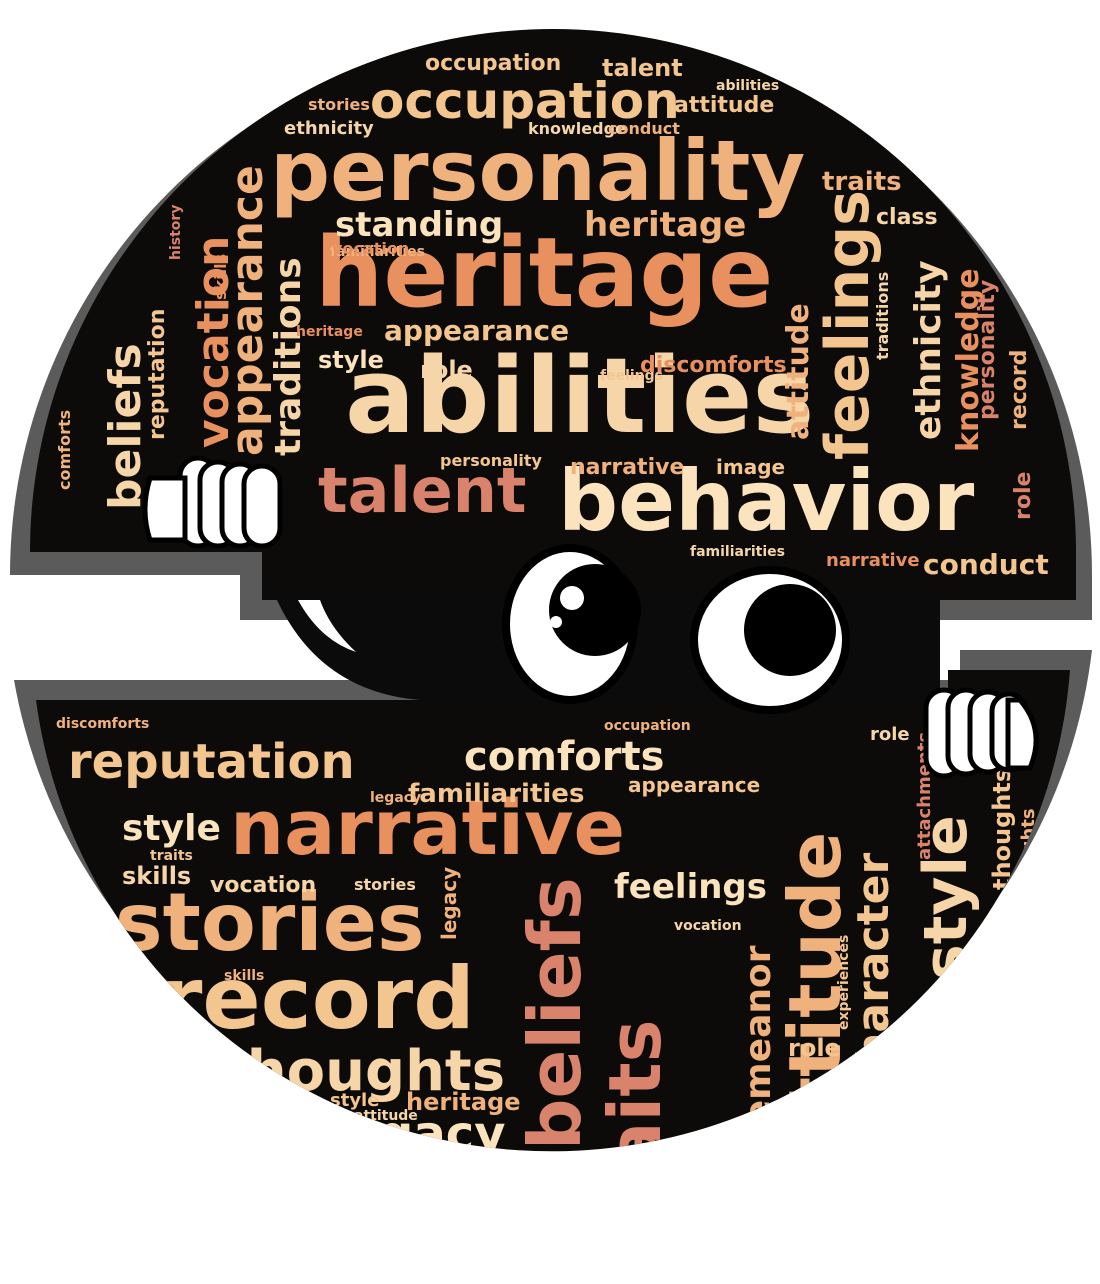  I want to click on cloud-word: thoughts, so click(1002, 829).